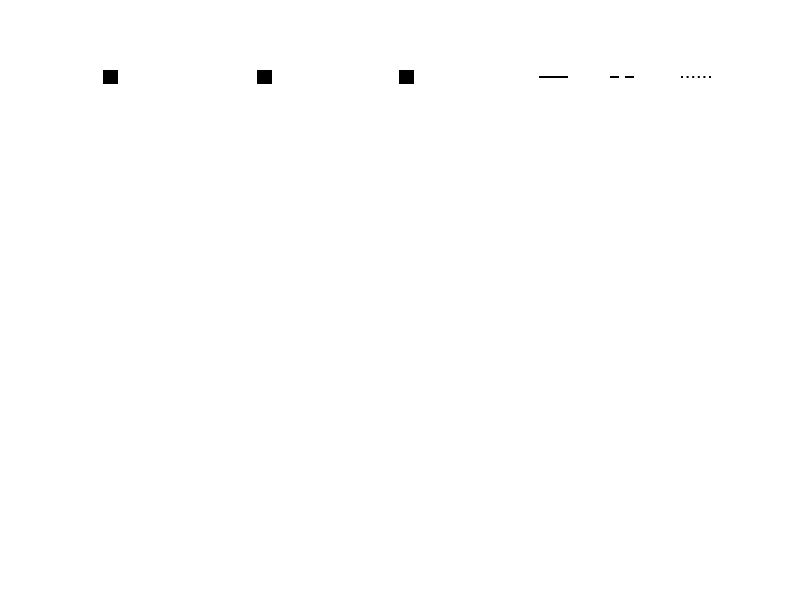 This screenshot has height=600, width=800. I want to click on surplus-swatch-icon, so click(110, 77).